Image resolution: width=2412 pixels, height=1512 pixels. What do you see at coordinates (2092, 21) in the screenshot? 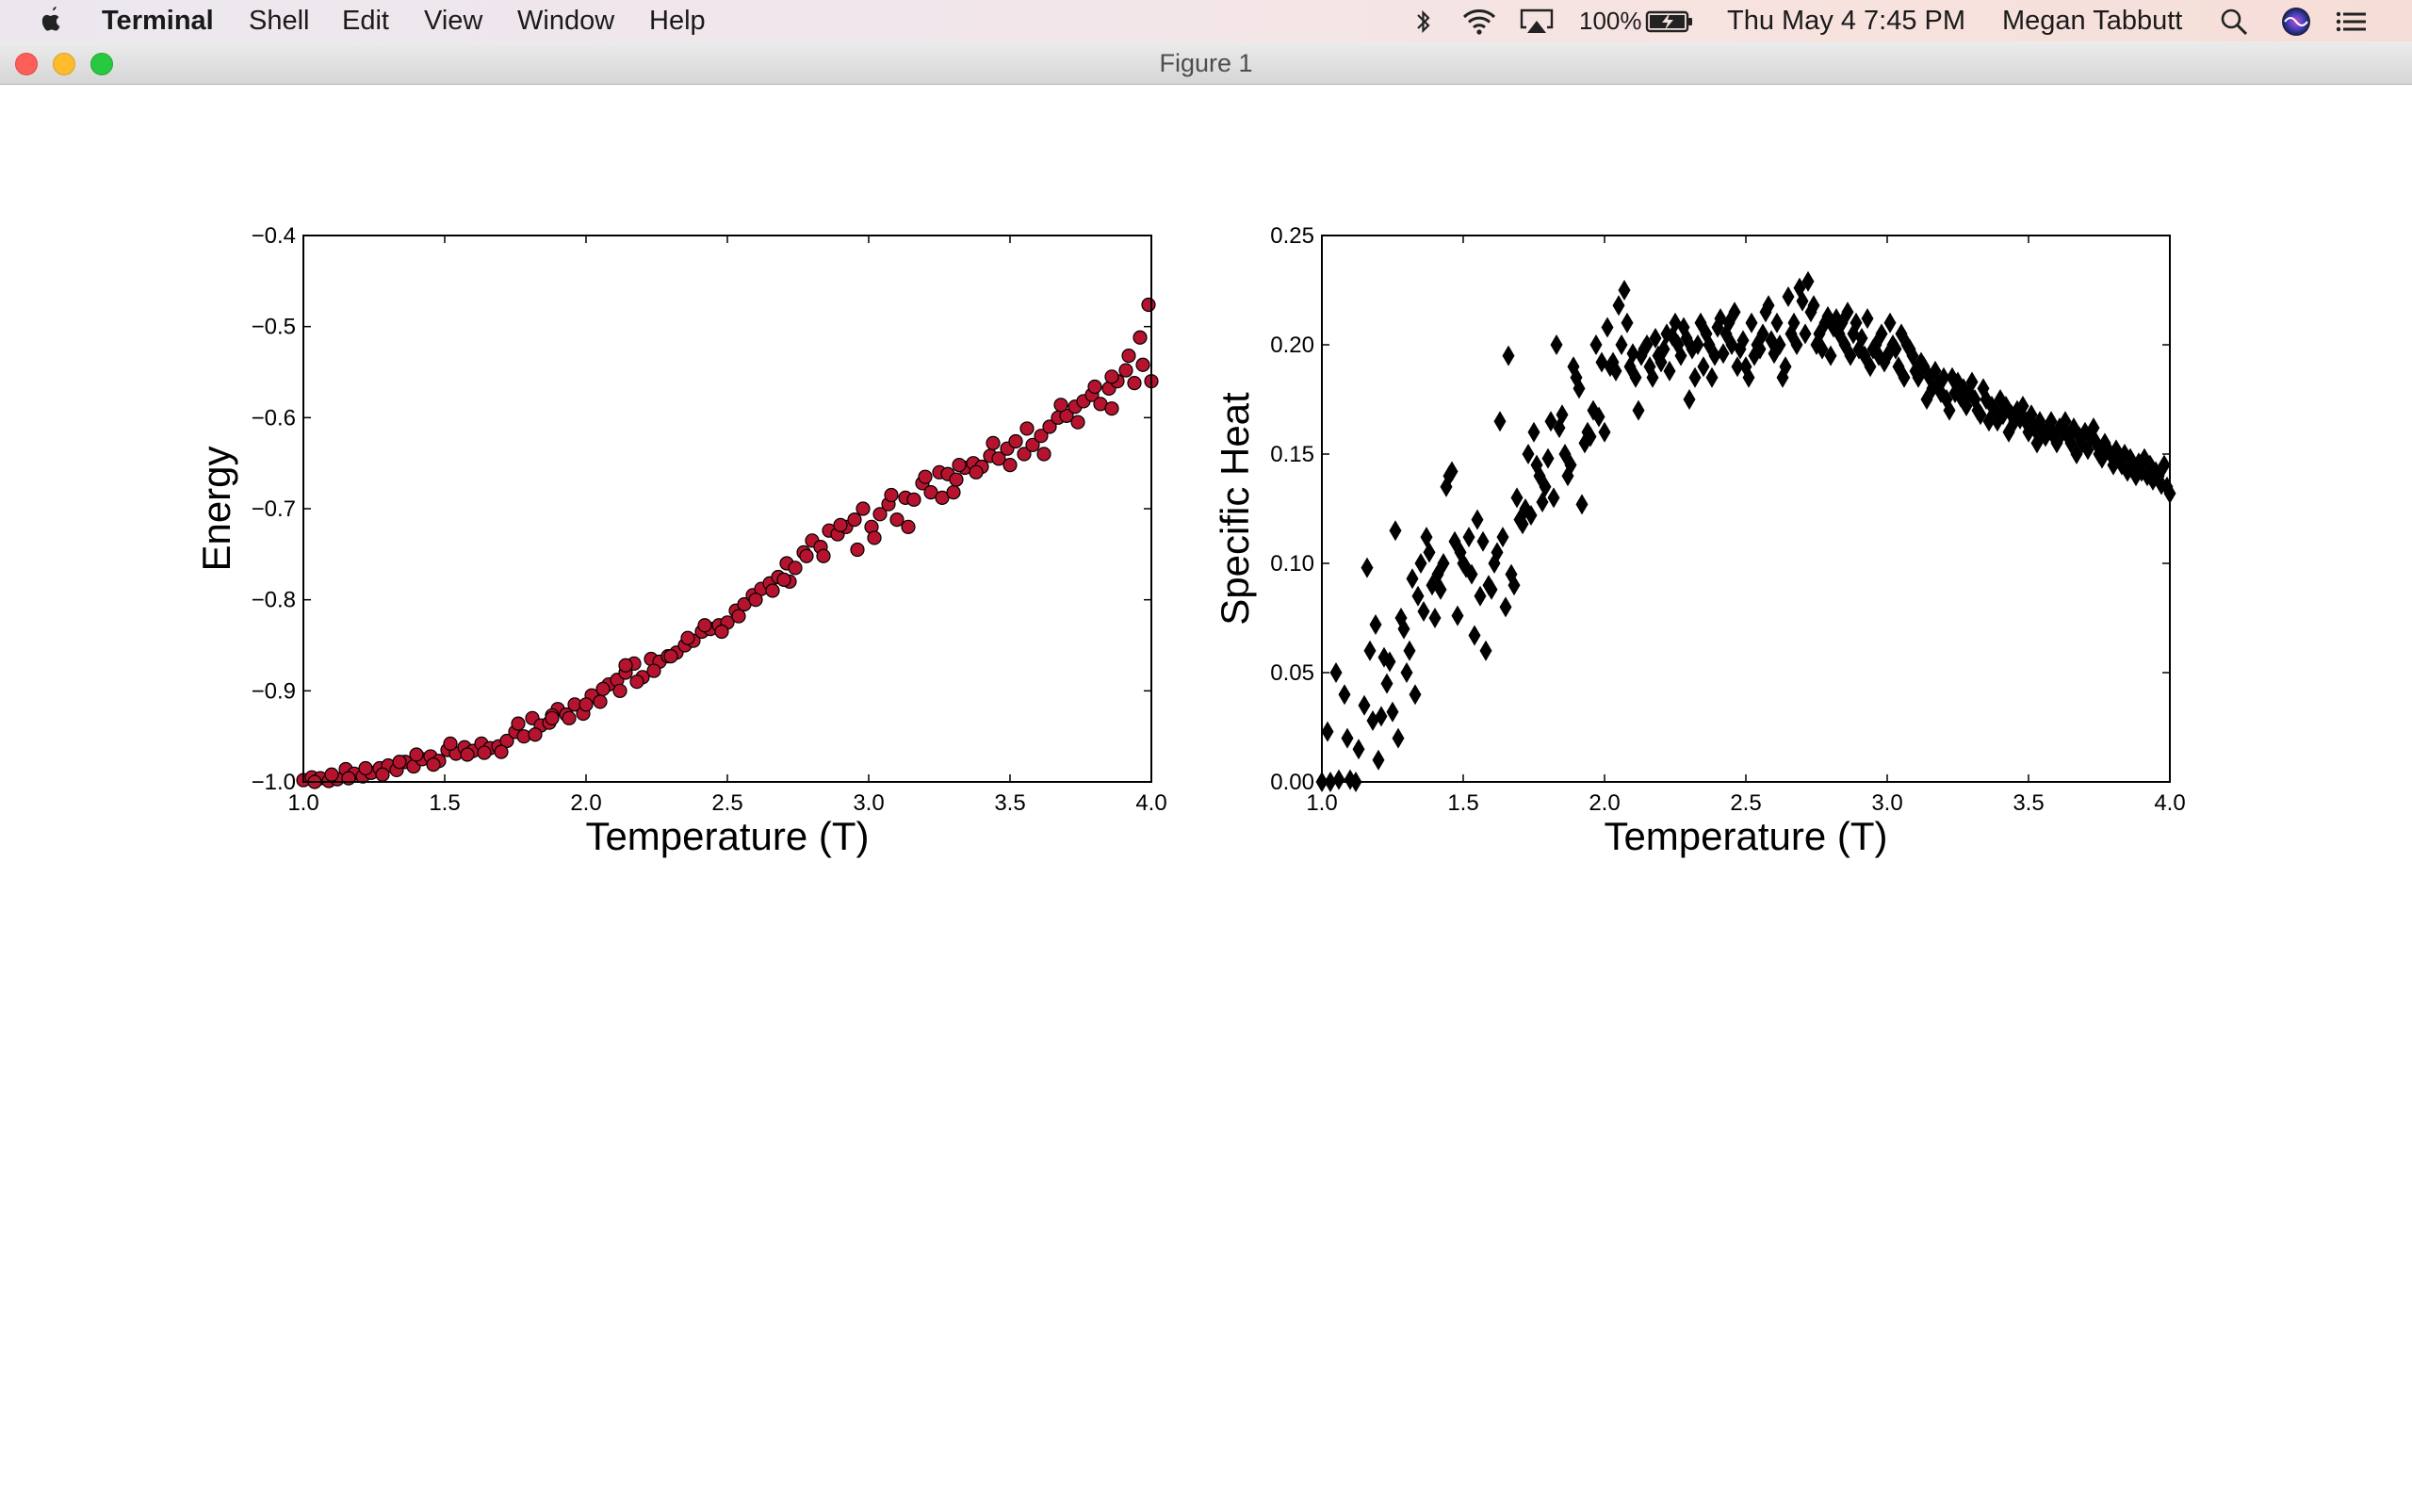
I see `menu-user: Megan Tabbutt` at bounding box center [2092, 21].